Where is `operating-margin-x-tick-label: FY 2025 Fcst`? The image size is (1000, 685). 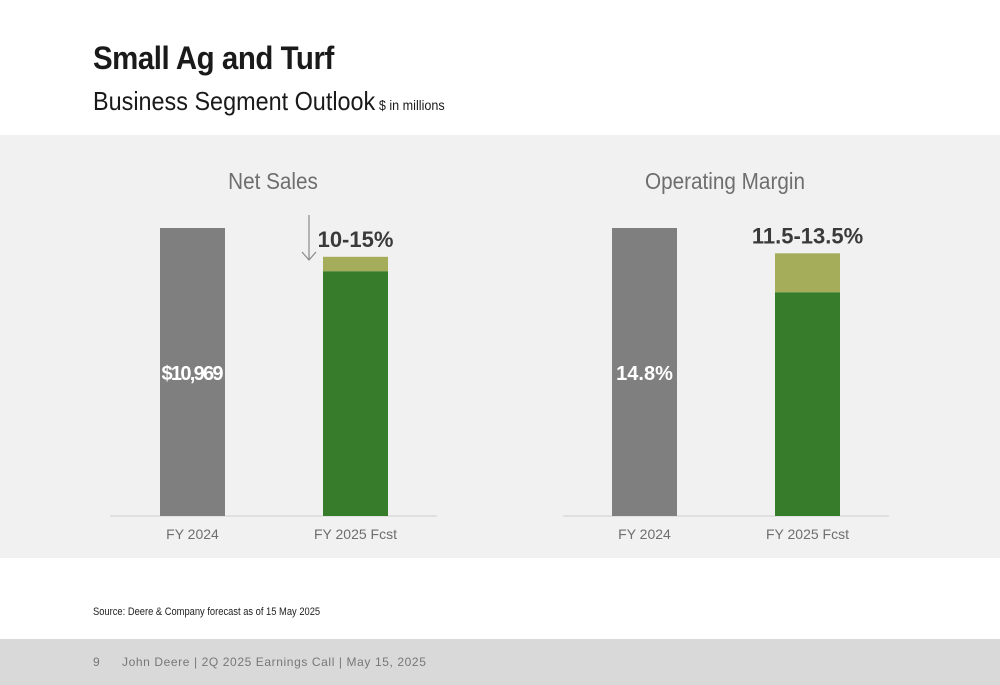
operating-margin-x-tick-label: FY 2025 Fcst is located at coordinates (807, 534).